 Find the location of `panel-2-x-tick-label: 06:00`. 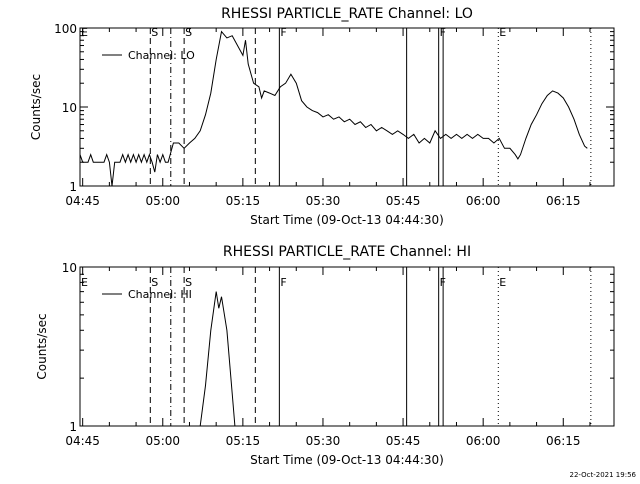

panel-2-x-tick-label: 06:00 is located at coordinates (483, 441).